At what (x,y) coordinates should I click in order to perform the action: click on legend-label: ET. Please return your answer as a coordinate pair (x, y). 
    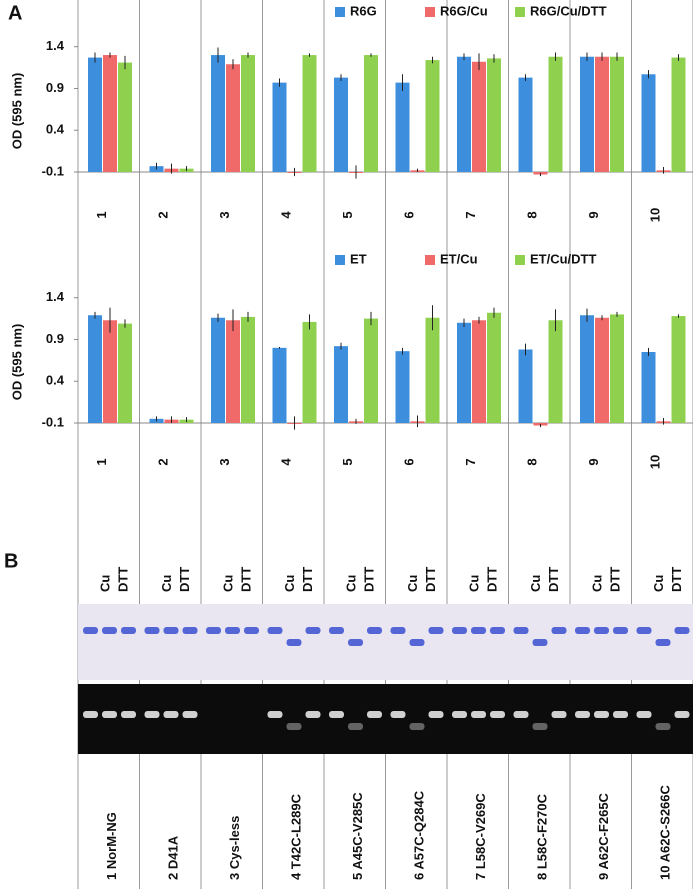
    Looking at the image, I should click on (358, 258).